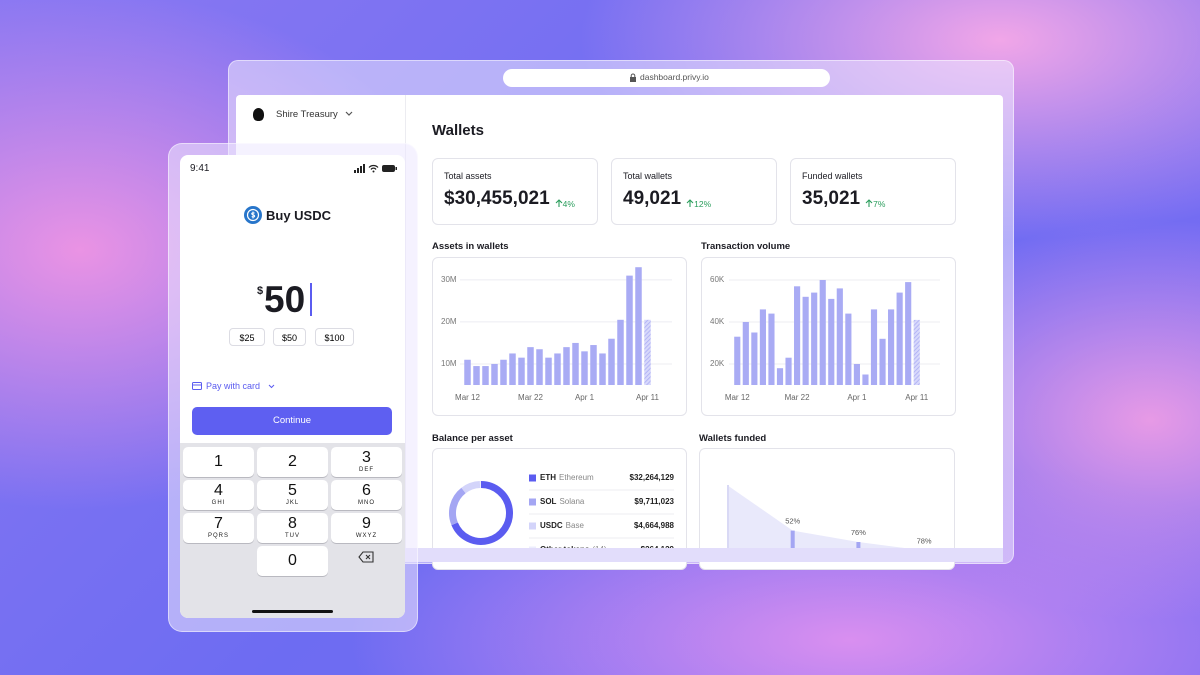 The width and height of the screenshot is (1200, 675). I want to click on key-digit: 1, so click(218, 461).